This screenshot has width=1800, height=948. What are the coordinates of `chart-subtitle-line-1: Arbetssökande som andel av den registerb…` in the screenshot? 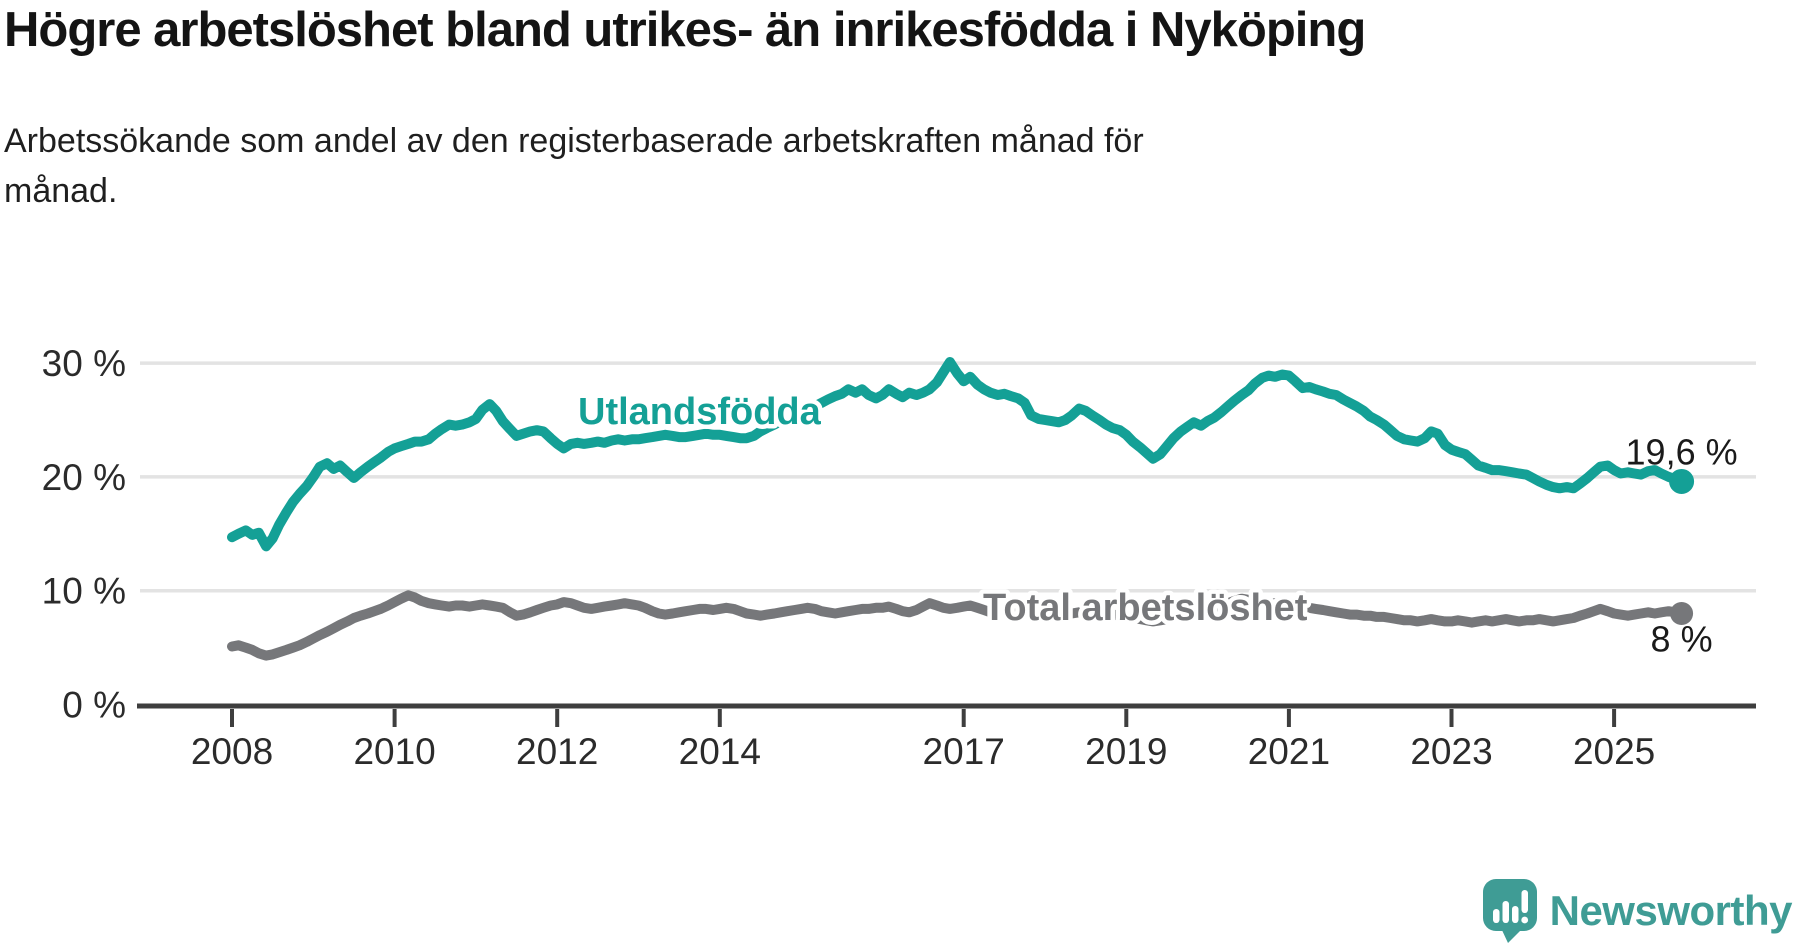 It's located at (574, 141).